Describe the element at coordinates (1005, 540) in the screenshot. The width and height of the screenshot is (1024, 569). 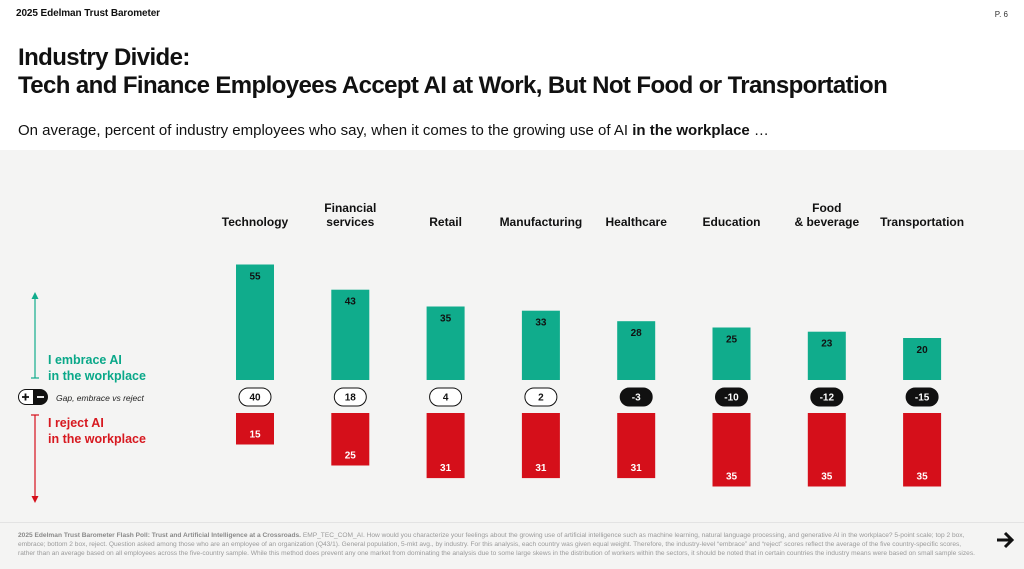
I see `arrow-right-icon` at that location.